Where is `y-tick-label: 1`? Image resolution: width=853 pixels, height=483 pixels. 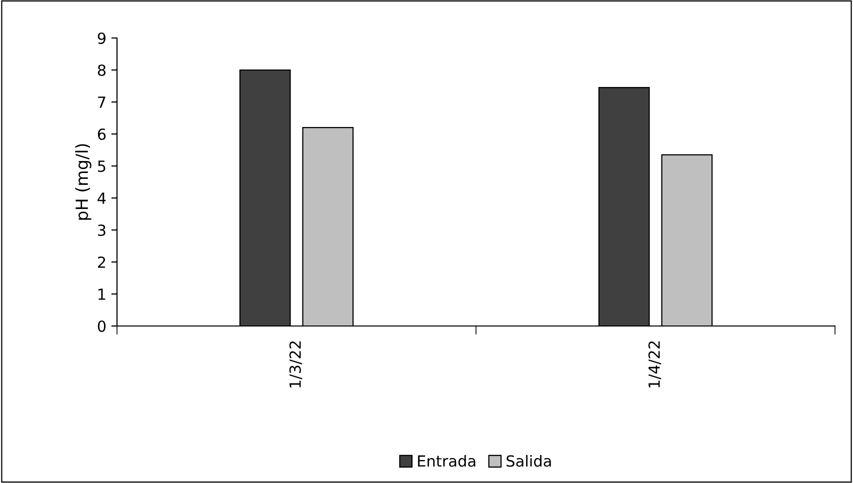
y-tick-label: 1 is located at coordinates (102, 294).